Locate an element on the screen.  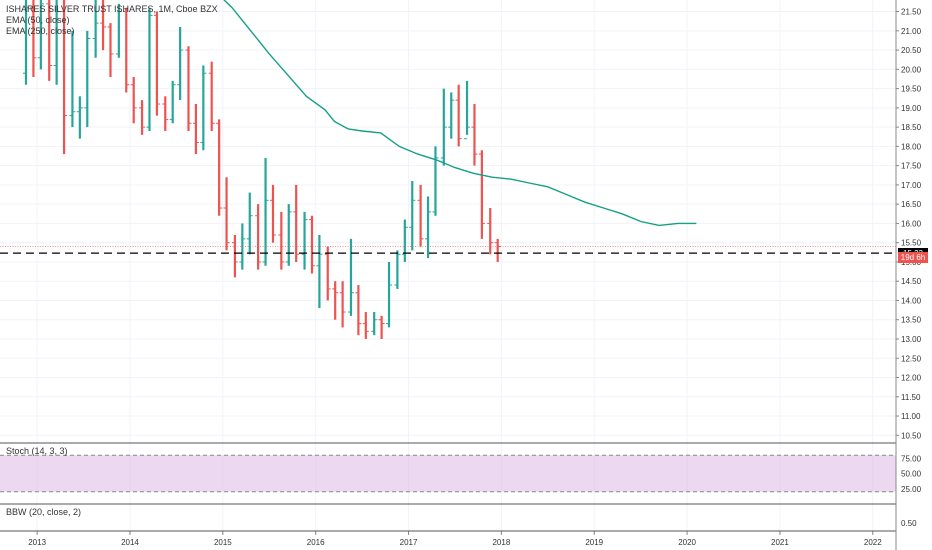
price-tick-label: 21.50 is located at coordinates (911, 12).